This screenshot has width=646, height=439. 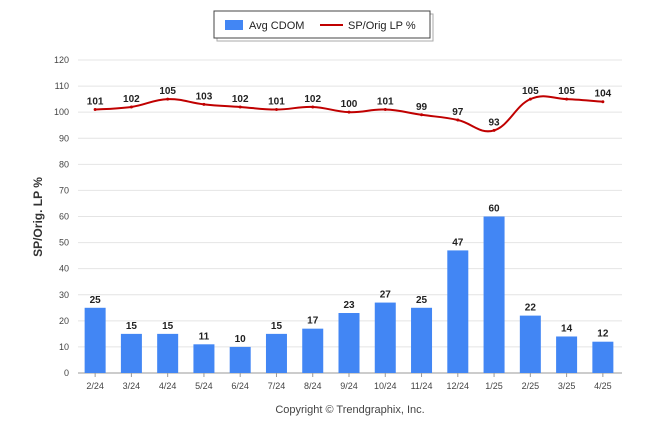 What do you see at coordinates (313, 386) in the screenshot?
I see `x-tick-label: 8/24` at bounding box center [313, 386].